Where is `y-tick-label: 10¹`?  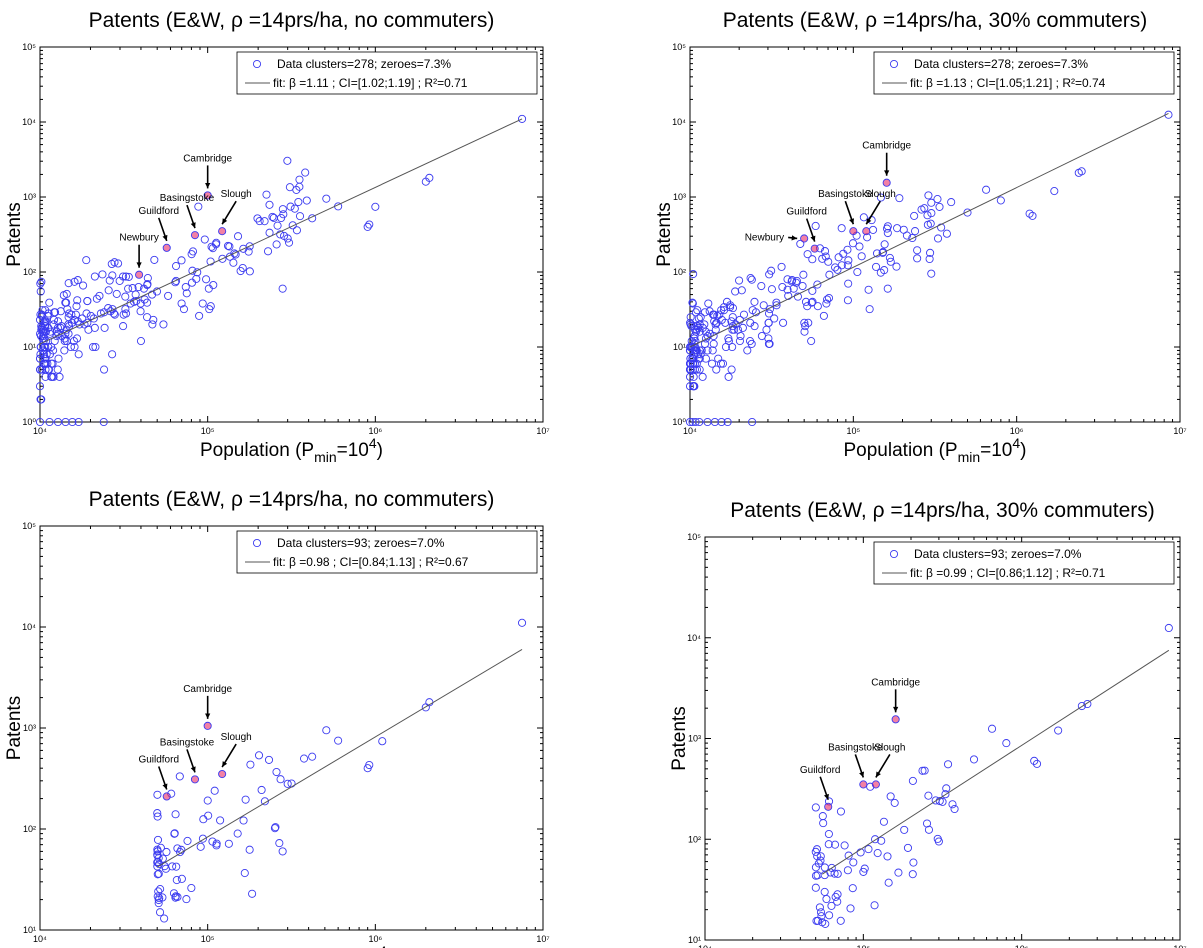
y-tick-label: 10¹ is located at coordinates (679, 347).